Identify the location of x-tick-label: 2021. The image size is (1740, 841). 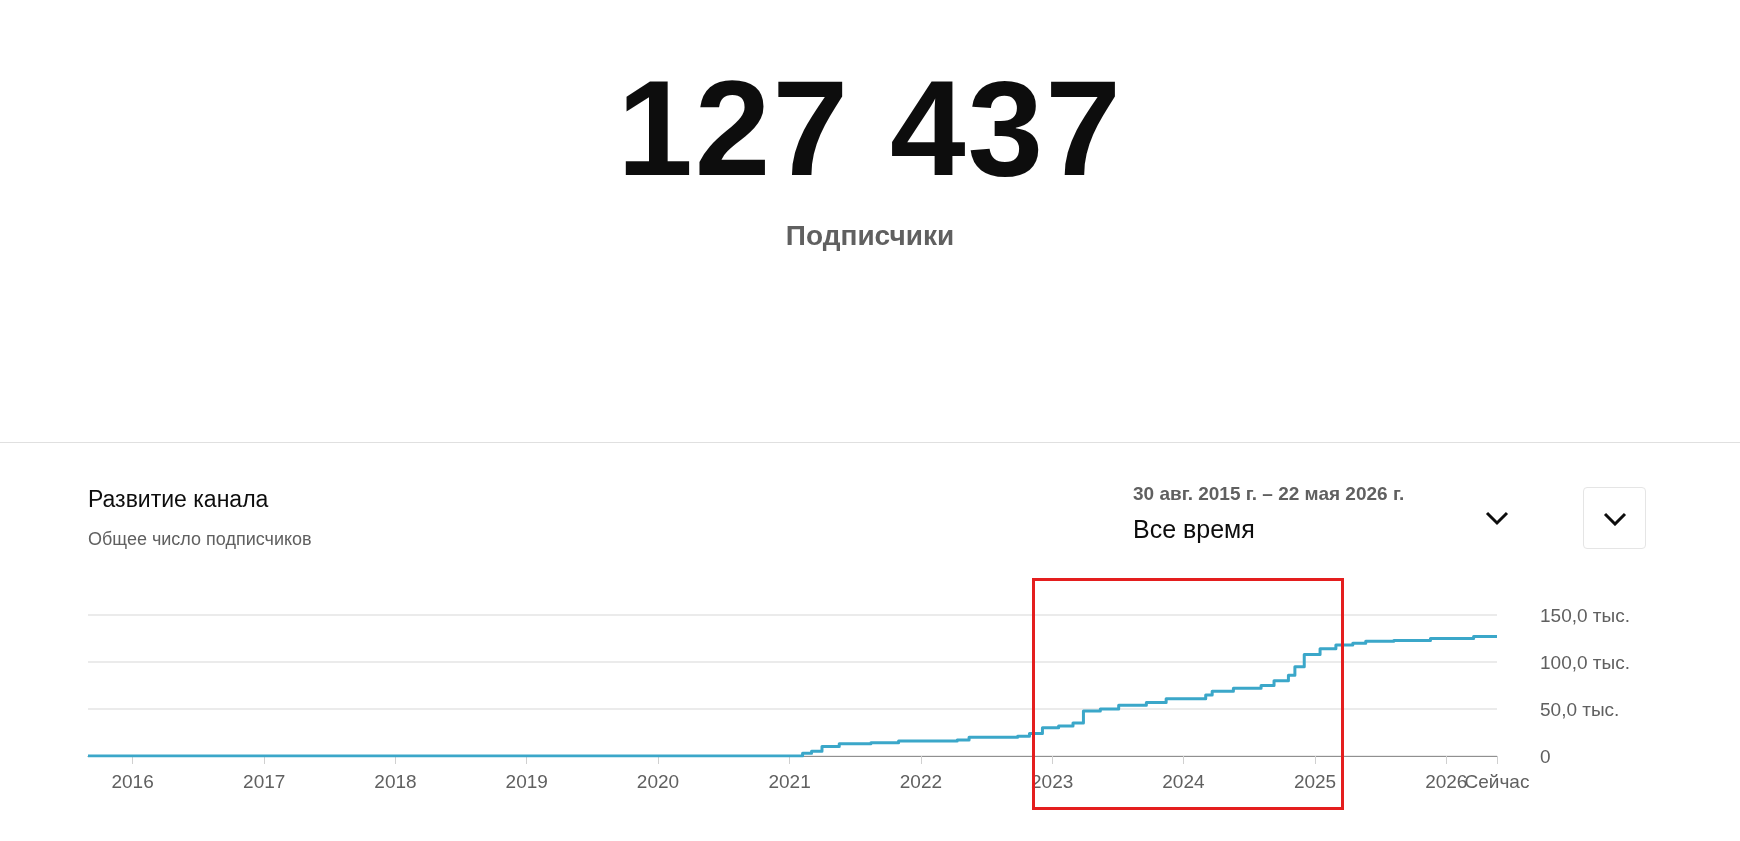
(789, 781).